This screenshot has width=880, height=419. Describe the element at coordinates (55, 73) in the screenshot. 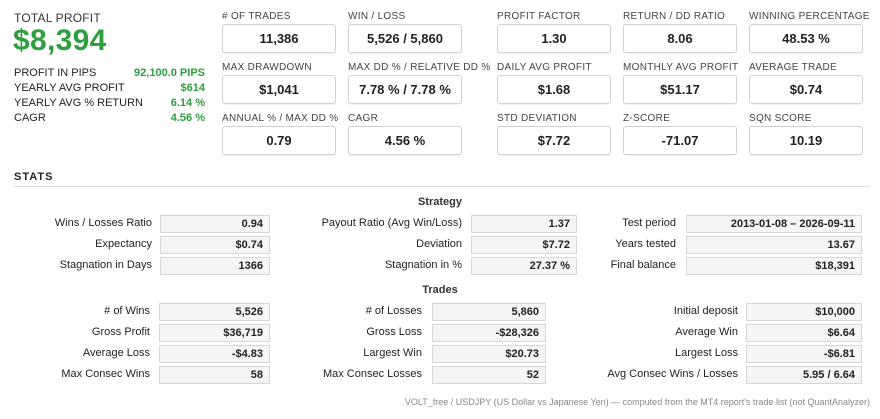

I see `summary-row-label: PROFIT IN PIPS` at that location.